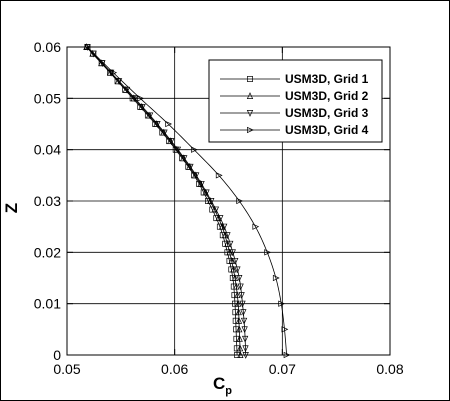 This screenshot has width=450, height=401. Describe the element at coordinates (327, 113) in the screenshot. I see `legend-label: USM3D, Grid 3` at that location.